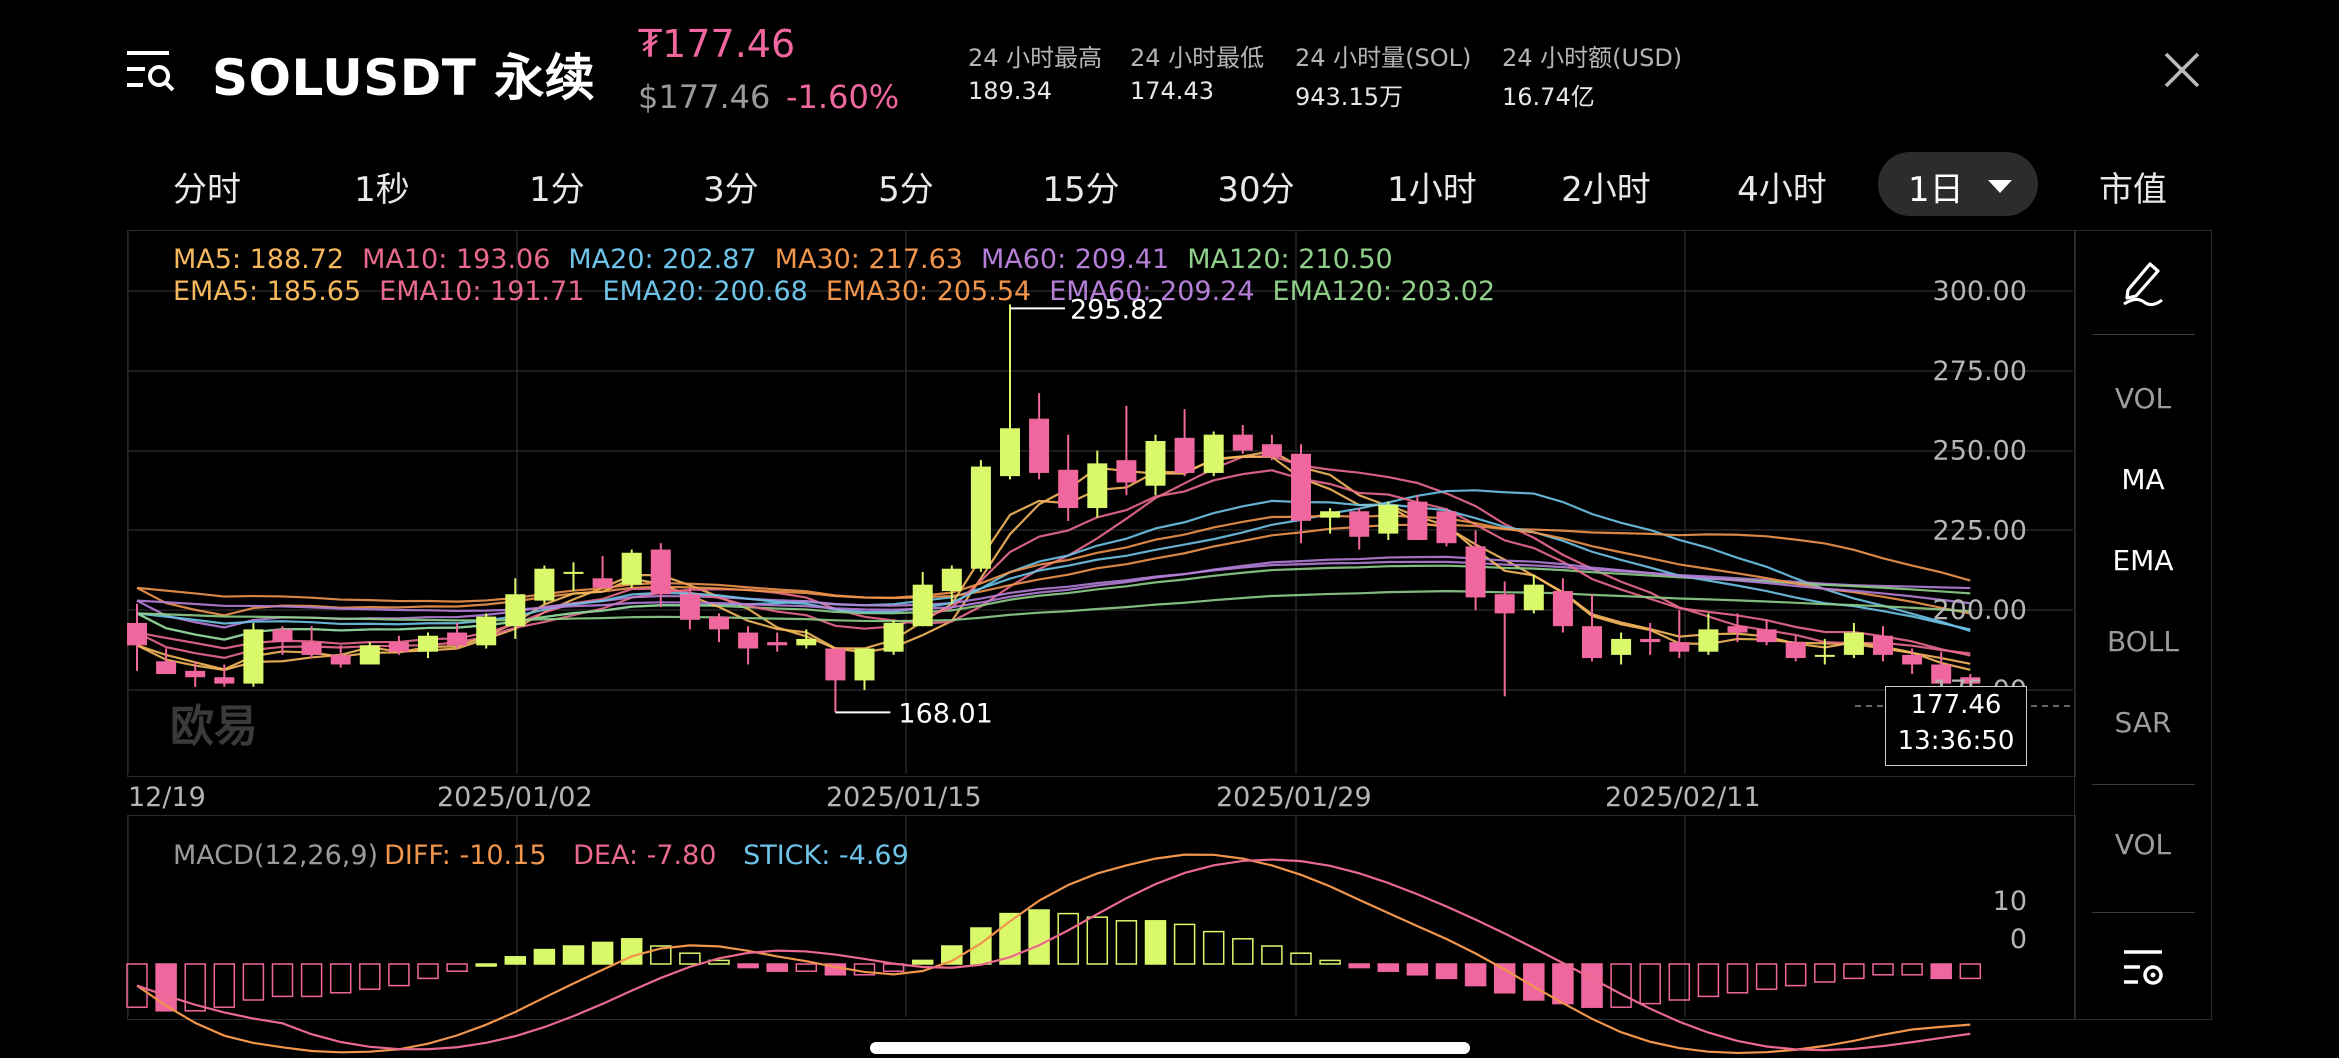 The height and width of the screenshot is (1058, 2339). Describe the element at coordinates (207, 190) in the screenshot. I see `tab-timeline: 分时` at that location.